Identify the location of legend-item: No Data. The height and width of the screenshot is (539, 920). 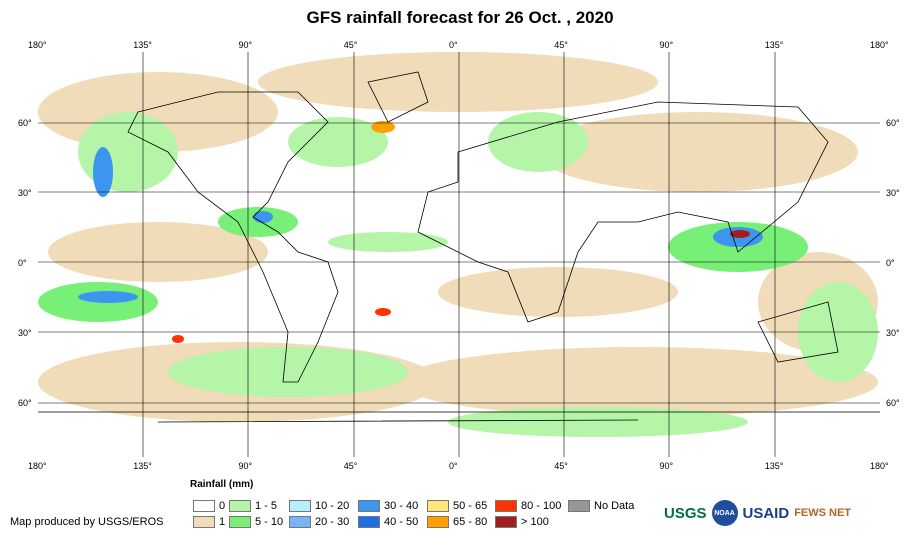
(601, 506).